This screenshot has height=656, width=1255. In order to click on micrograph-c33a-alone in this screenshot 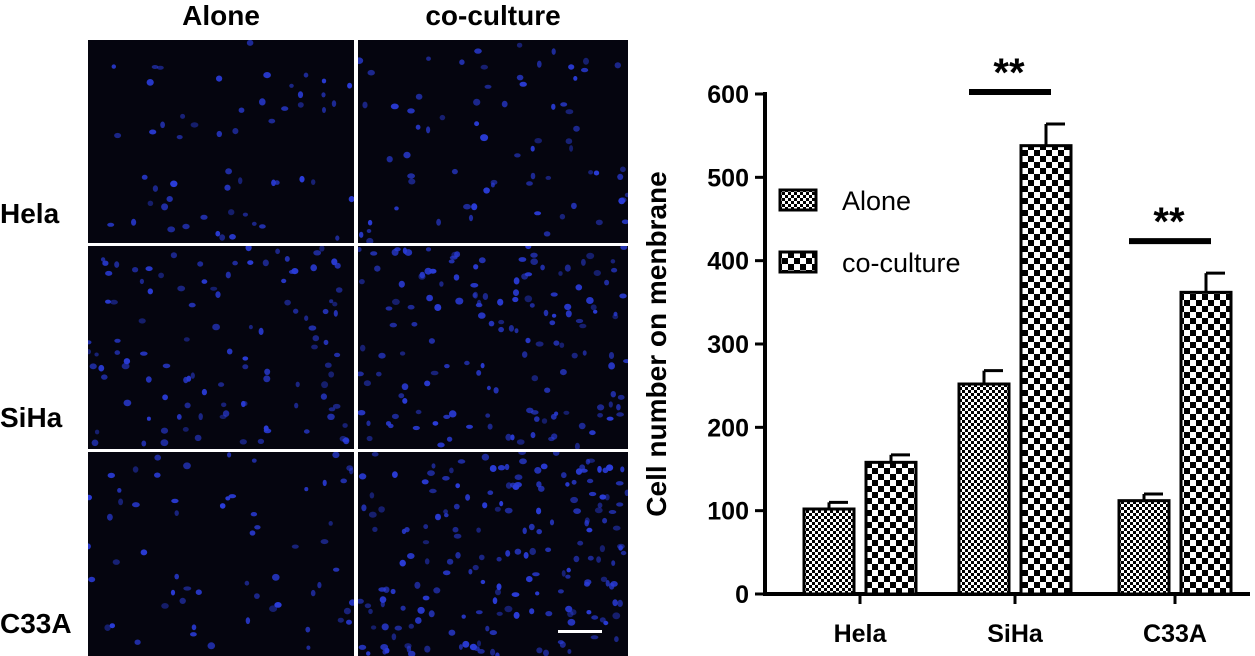, I will do `click(221, 554)`.